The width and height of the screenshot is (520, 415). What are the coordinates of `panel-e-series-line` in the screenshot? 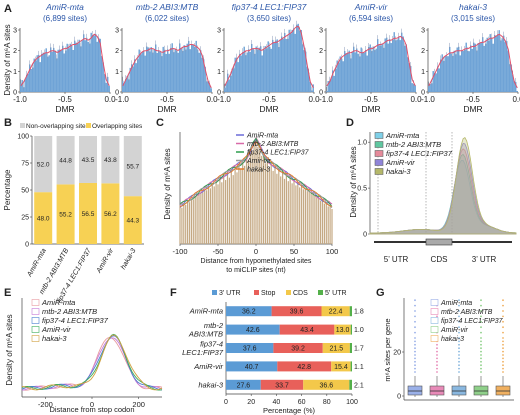 It's located at (92, 364).